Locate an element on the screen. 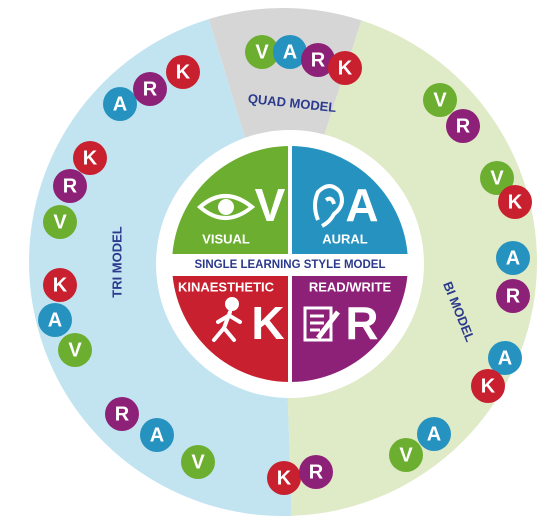 The width and height of the screenshot is (552, 516). quadrant-letter: K is located at coordinates (267, 323).